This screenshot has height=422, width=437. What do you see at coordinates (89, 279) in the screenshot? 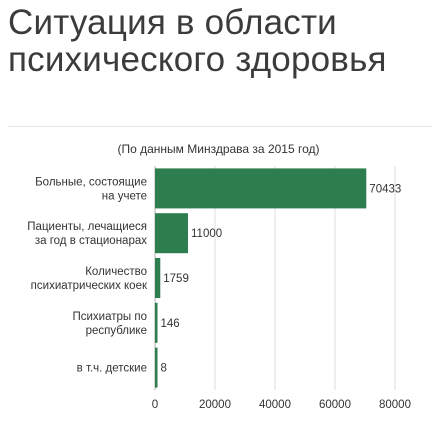
I see `category-label: Количество психиатрических коек` at bounding box center [89, 279].